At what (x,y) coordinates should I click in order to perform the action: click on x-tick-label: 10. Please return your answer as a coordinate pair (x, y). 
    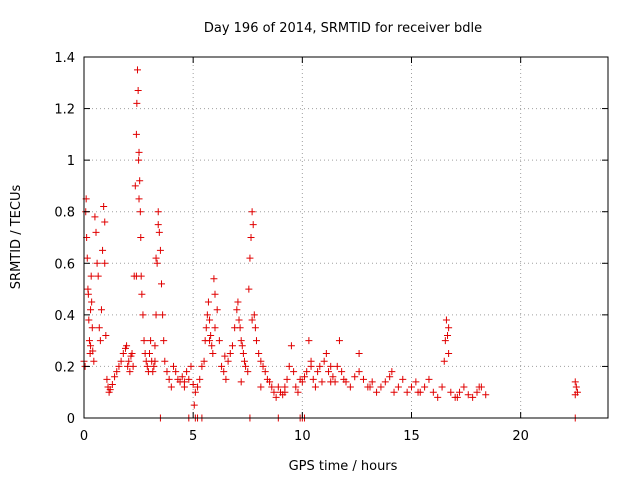
    Looking at the image, I should click on (302, 436).